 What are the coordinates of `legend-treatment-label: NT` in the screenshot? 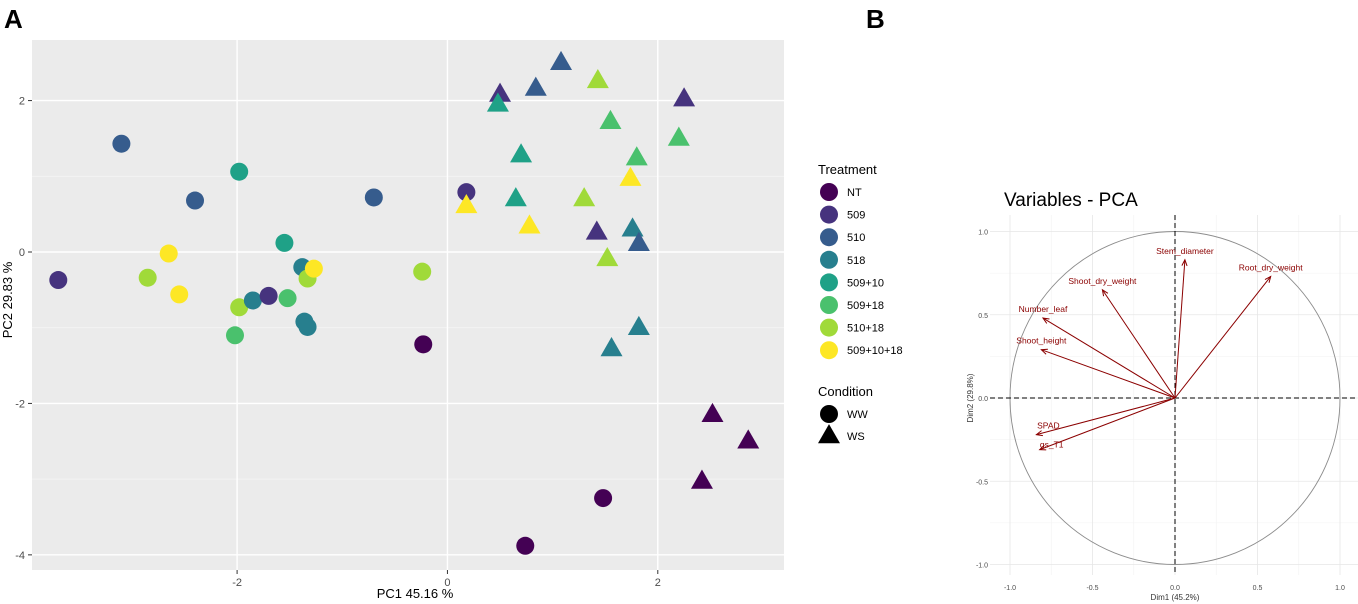 It's located at (854, 193).